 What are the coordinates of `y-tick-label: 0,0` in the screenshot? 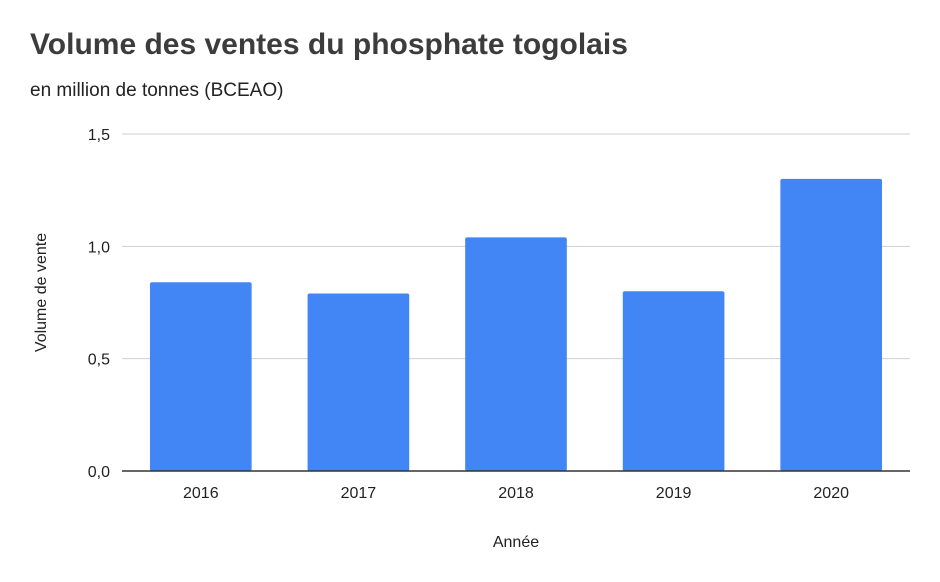 It's located at (99, 472).